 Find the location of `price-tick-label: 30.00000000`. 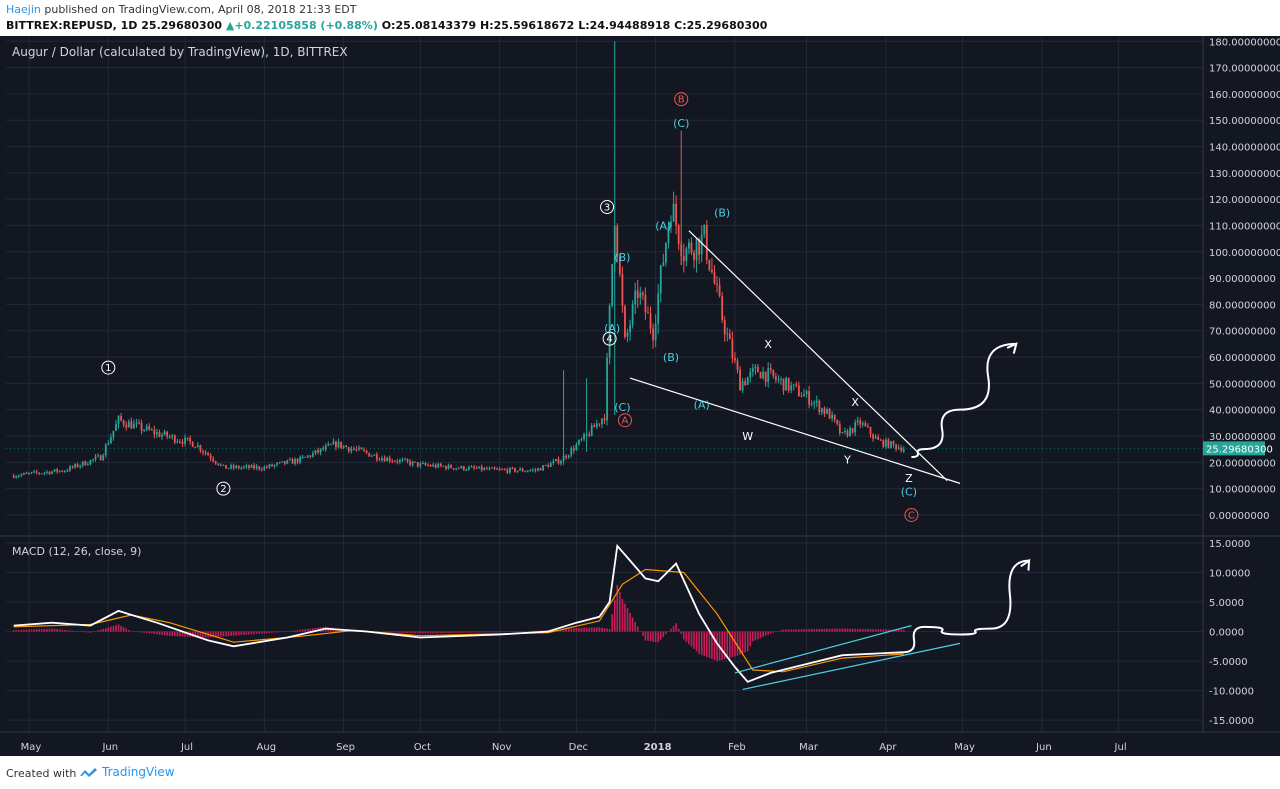

price-tick-label: 30.00000000 is located at coordinates (1242, 437).